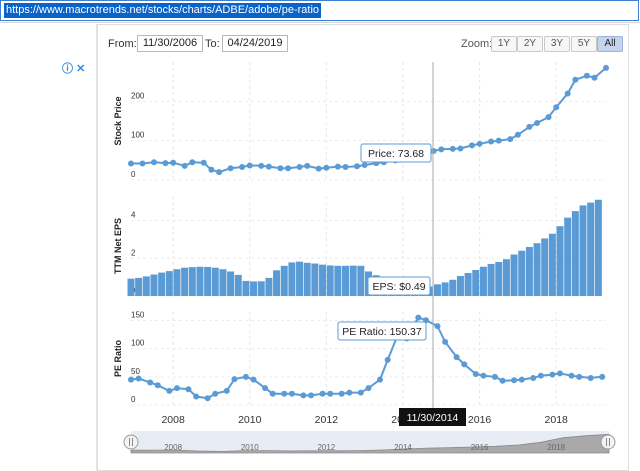 The image size is (640, 471). What do you see at coordinates (610, 44) in the screenshot?
I see `zoom-all-button: All` at bounding box center [610, 44].